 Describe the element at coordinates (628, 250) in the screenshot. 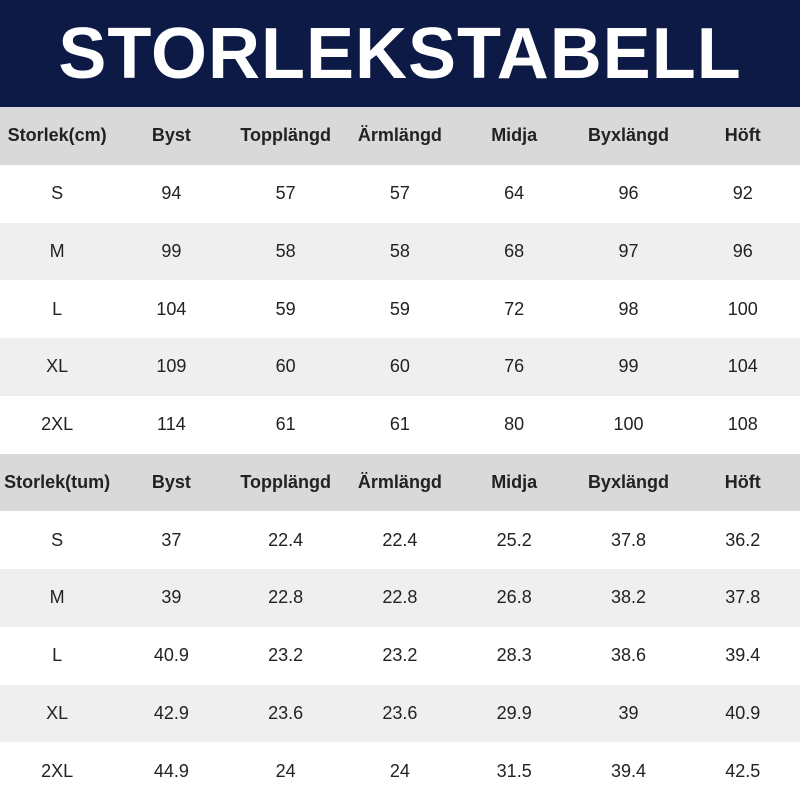

I see `table-cell: 97` at that location.